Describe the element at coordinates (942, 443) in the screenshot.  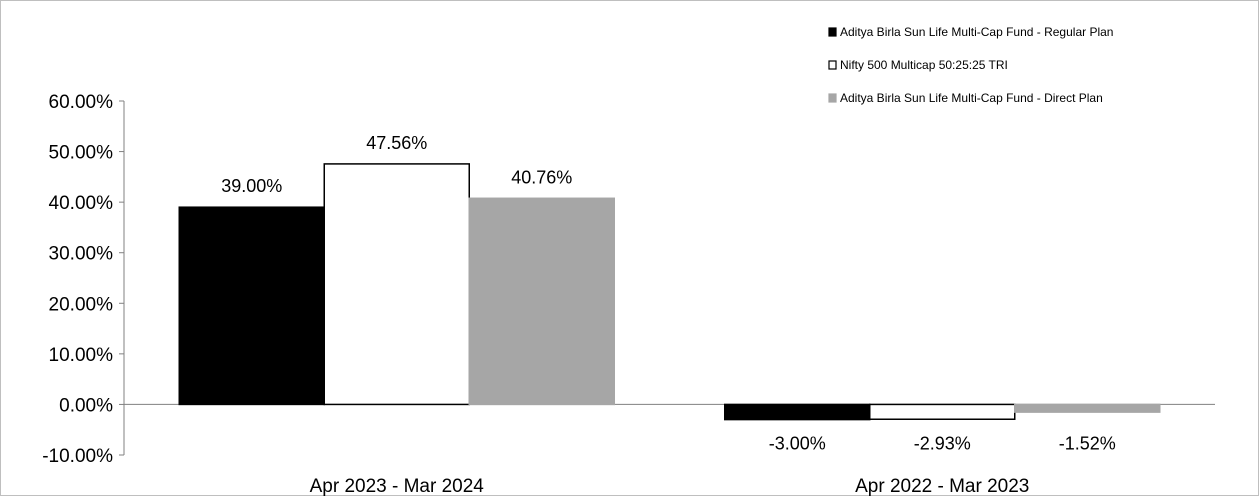
I see `data-label: -2.93%` at that location.